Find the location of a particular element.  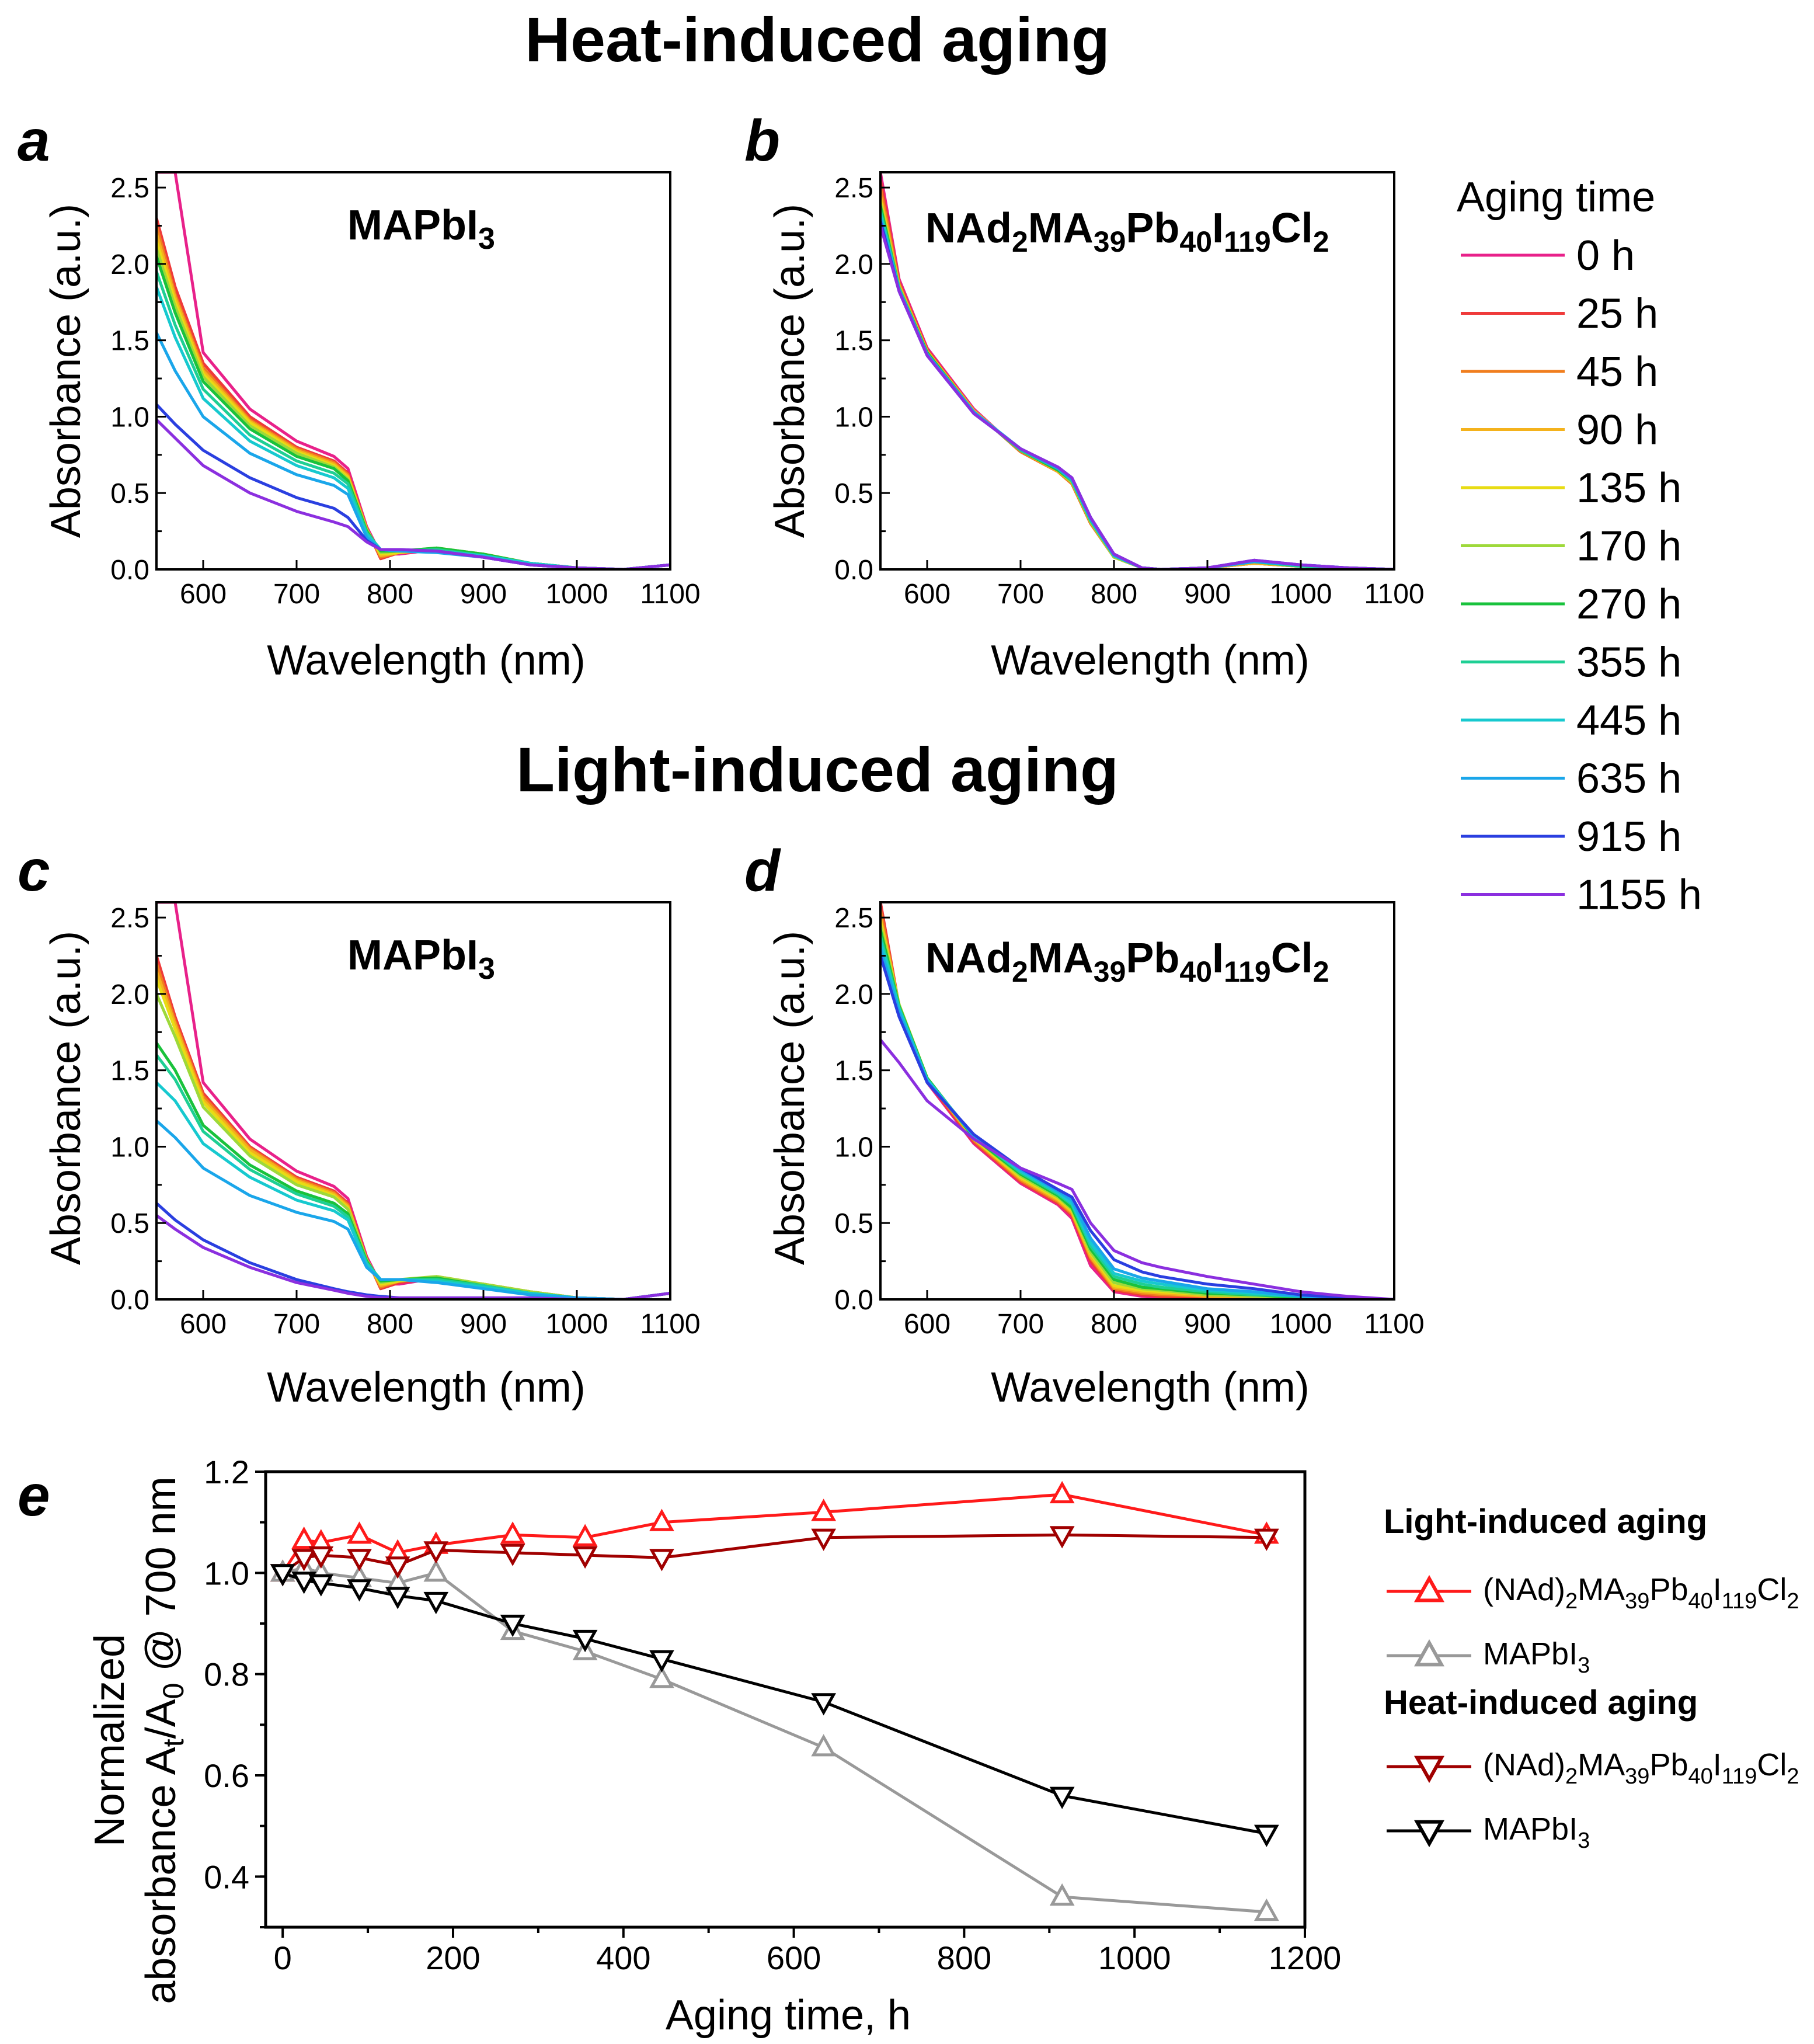

ytick-label-c: 1.0 is located at coordinates (129, 1147).